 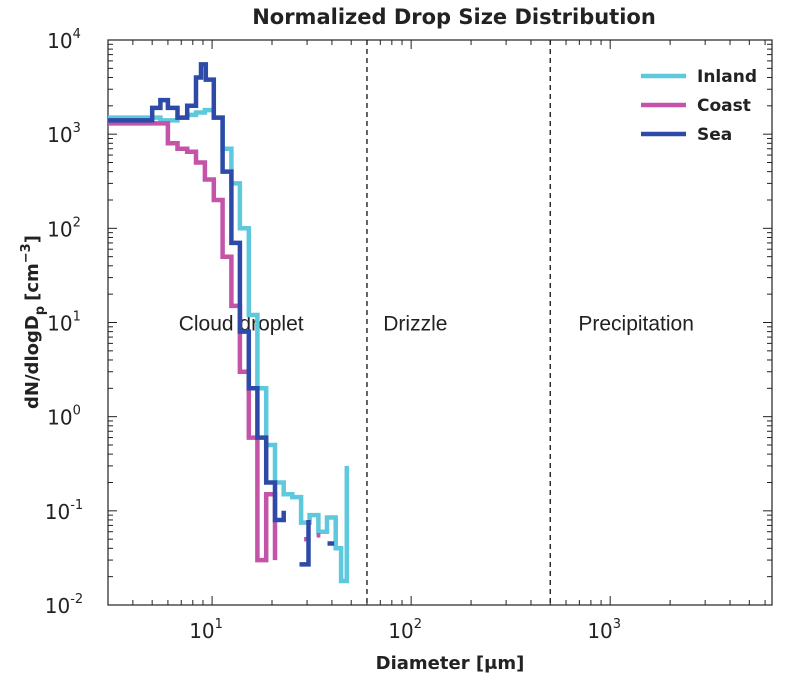 What do you see at coordinates (206, 630) in the screenshot?
I see `x-tick-label-0: 10¹` at bounding box center [206, 630].